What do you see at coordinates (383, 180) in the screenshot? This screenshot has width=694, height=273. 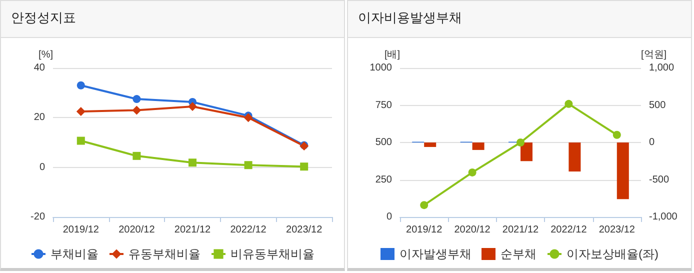 I see `y-tick-label: 250` at bounding box center [383, 180].